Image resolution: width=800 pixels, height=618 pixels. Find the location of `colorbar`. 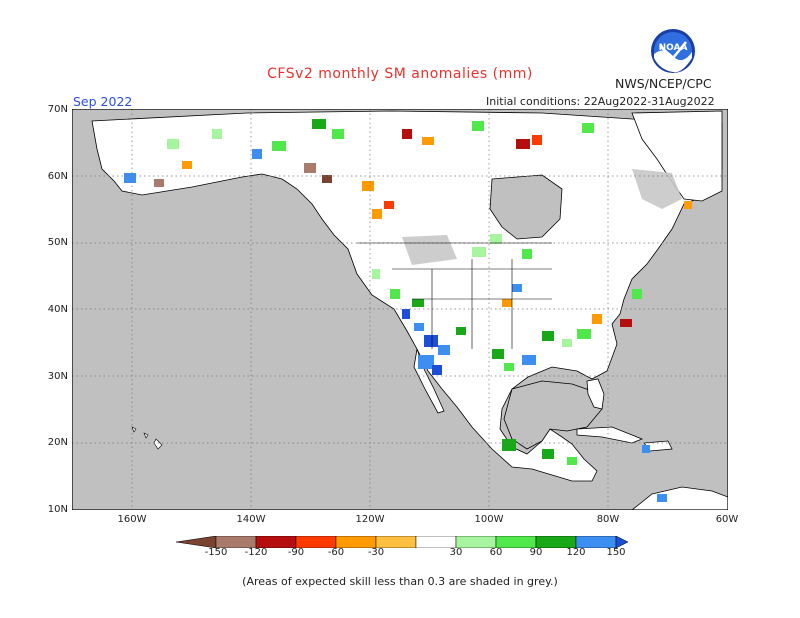

colorbar is located at coordinates (402, 542).